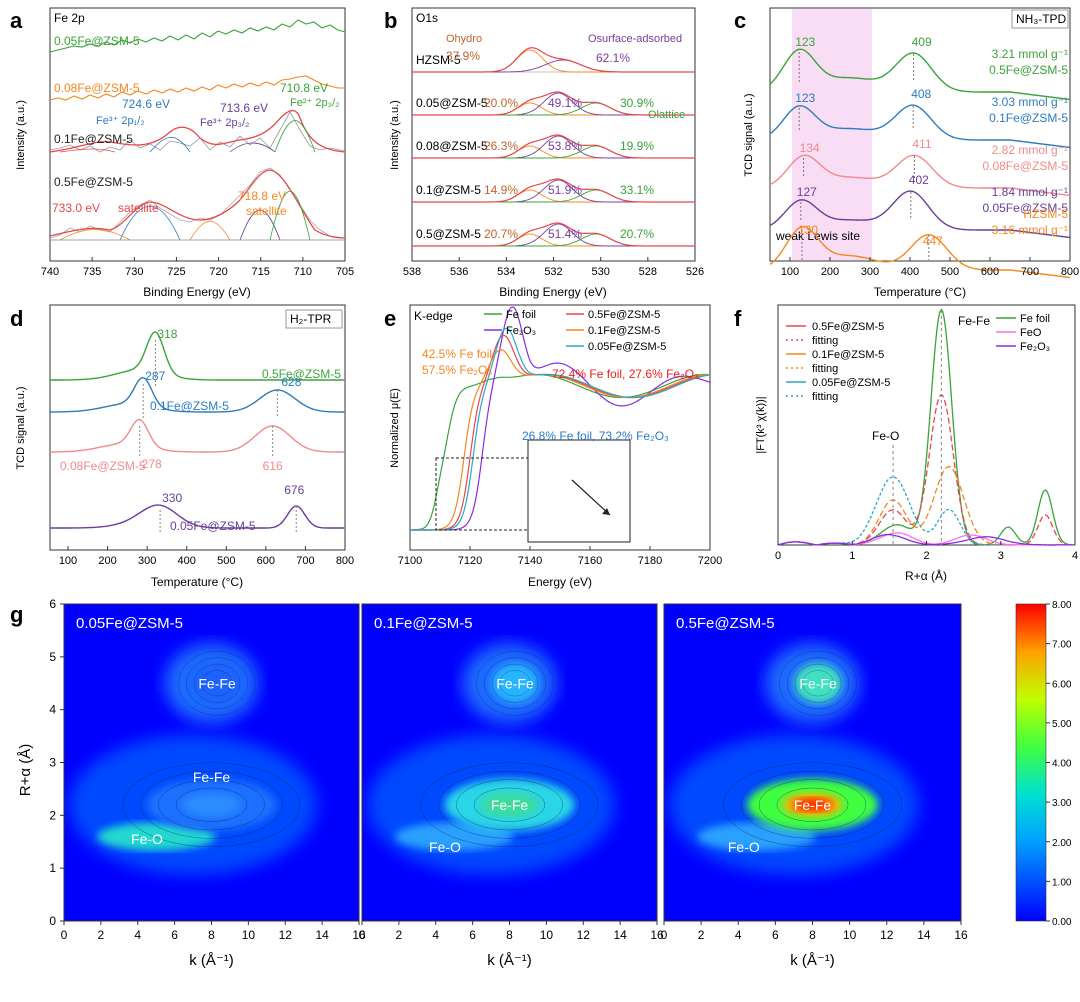 The height and width of the screenshot is (1002, 1080). Describe the element at coordinates (197, 134) in the screenshot. I see `plot-frame-a` at that location.